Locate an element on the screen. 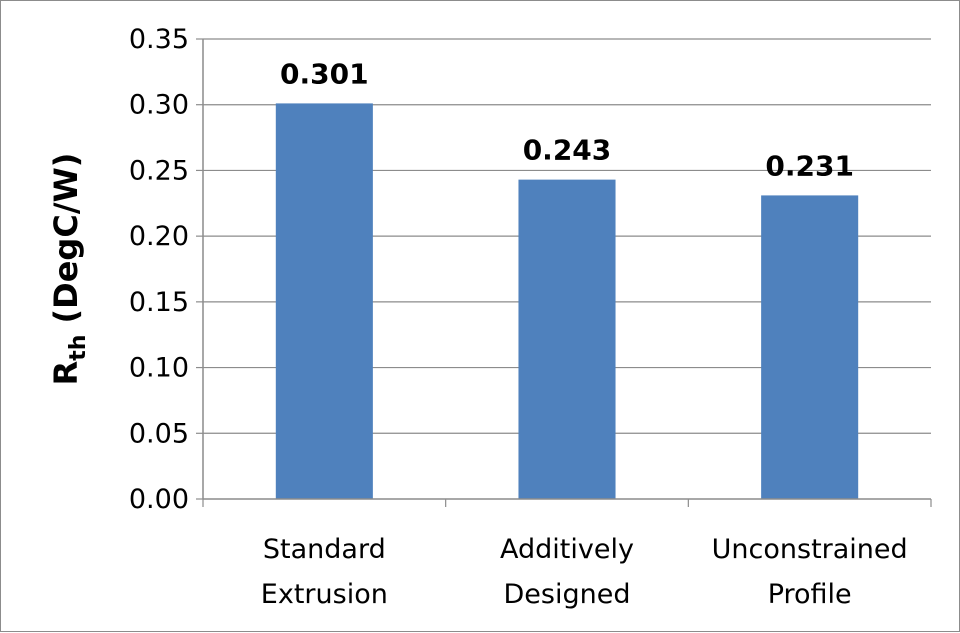 This screenshot has width=960, height=633. y-axis-label-unit: (DegC/W) is located at coordinates (66, 244).